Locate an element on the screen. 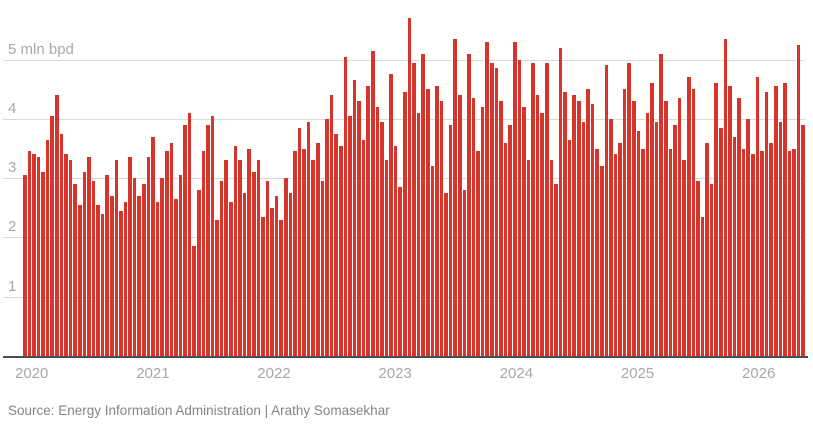 This screenshot has width=813, height=430. x-tick-label-2021: 2021 is located at coordinates (153, 373).